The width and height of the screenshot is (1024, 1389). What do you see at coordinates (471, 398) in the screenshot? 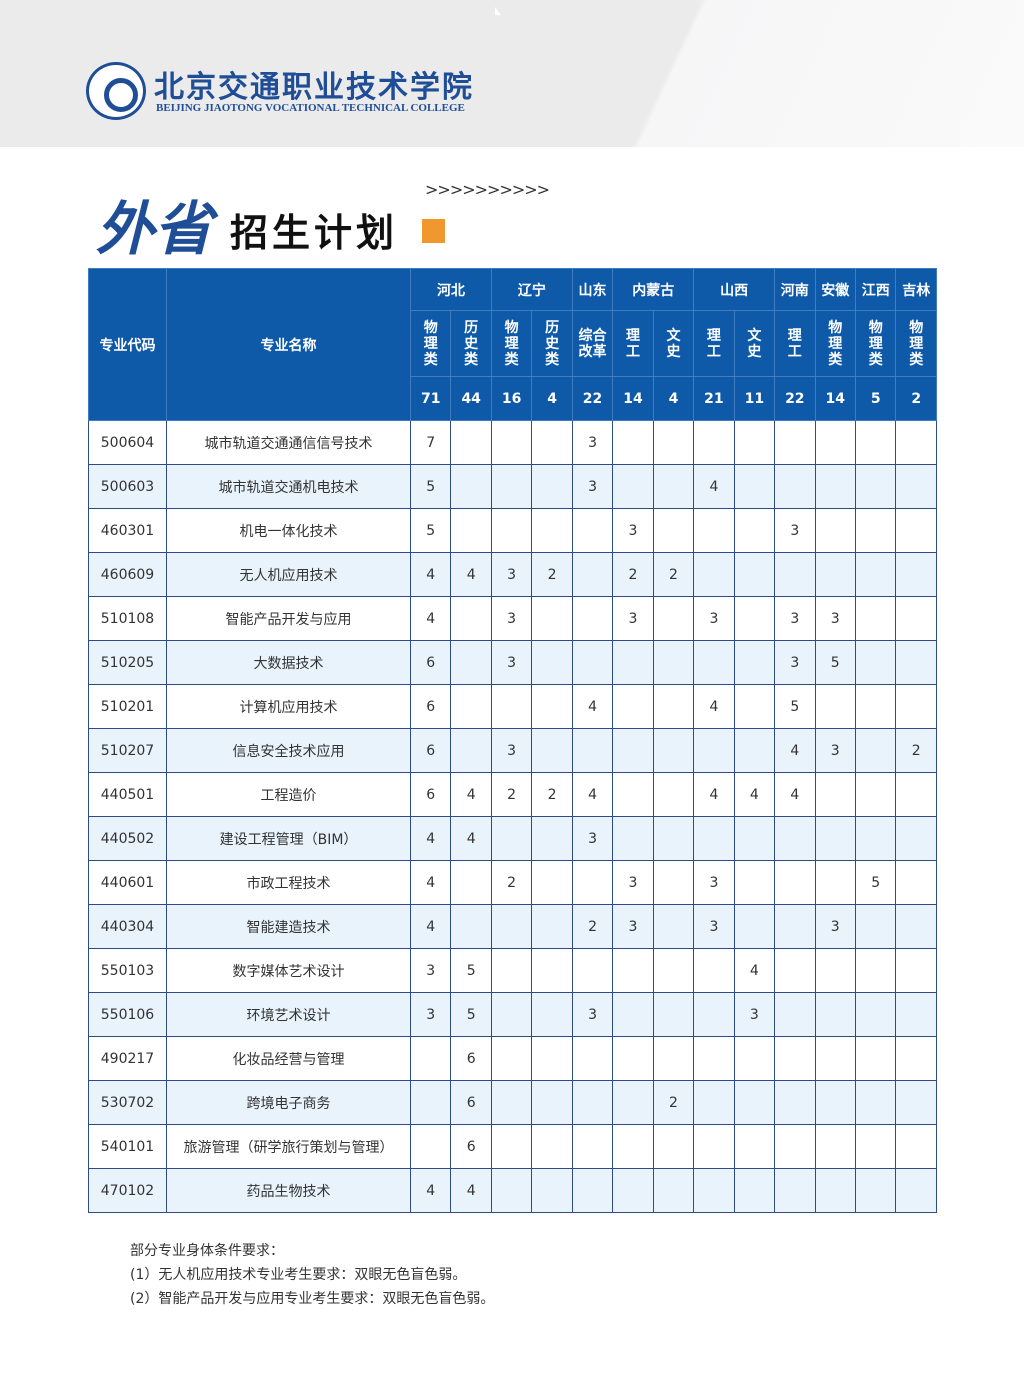
I see `header-total: 44` at bounding box center [471, 398].